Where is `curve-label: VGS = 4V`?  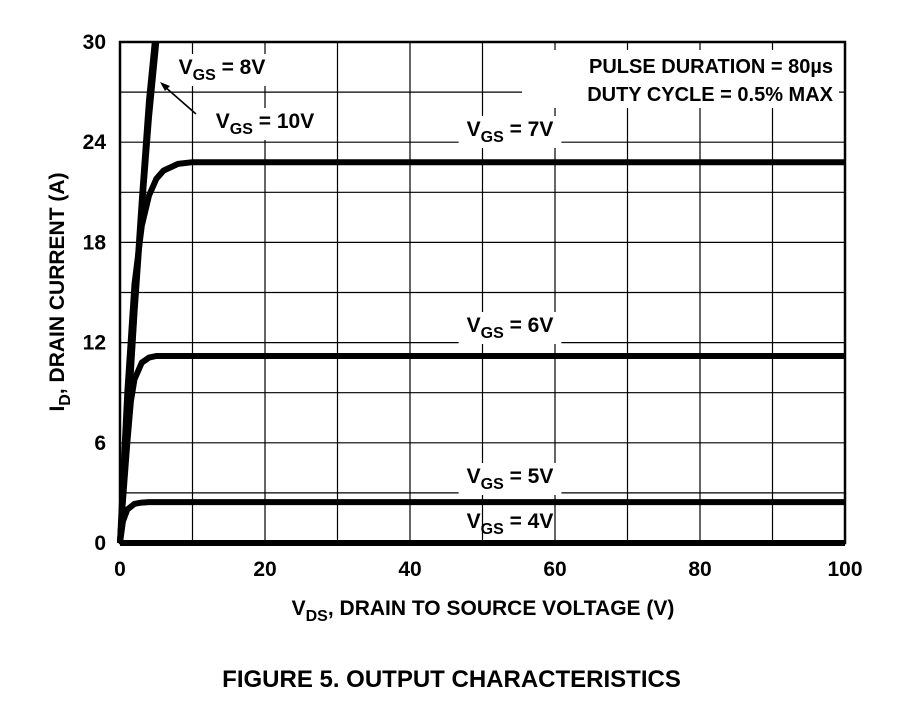 curve-label: VGS = 4V is located at coordinates (510, 524).